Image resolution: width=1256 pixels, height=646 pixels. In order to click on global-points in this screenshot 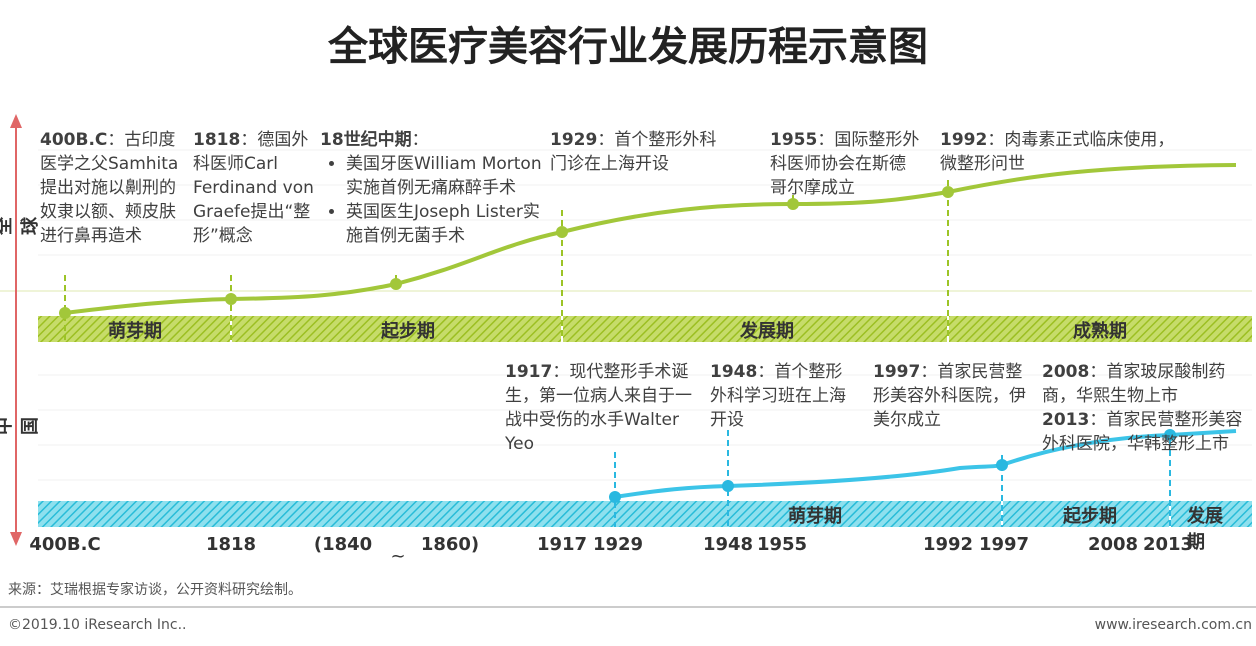, I will do `click(506, 252)`.